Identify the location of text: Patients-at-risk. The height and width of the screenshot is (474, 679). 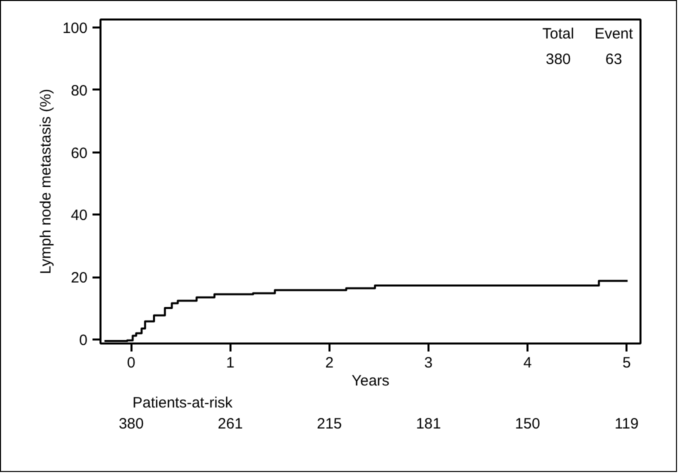
(183, 403).